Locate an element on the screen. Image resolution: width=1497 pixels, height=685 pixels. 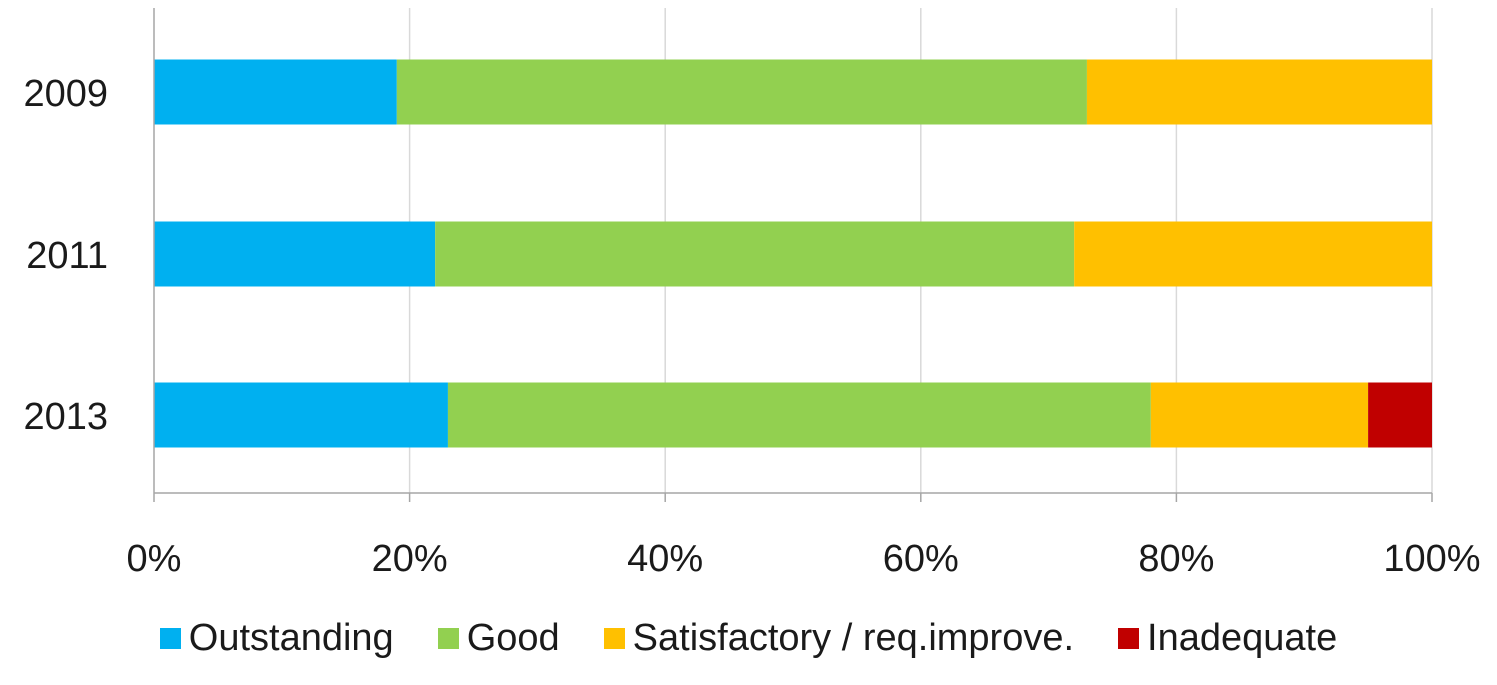
legend-item: Good is located at coordinates (498, 638).